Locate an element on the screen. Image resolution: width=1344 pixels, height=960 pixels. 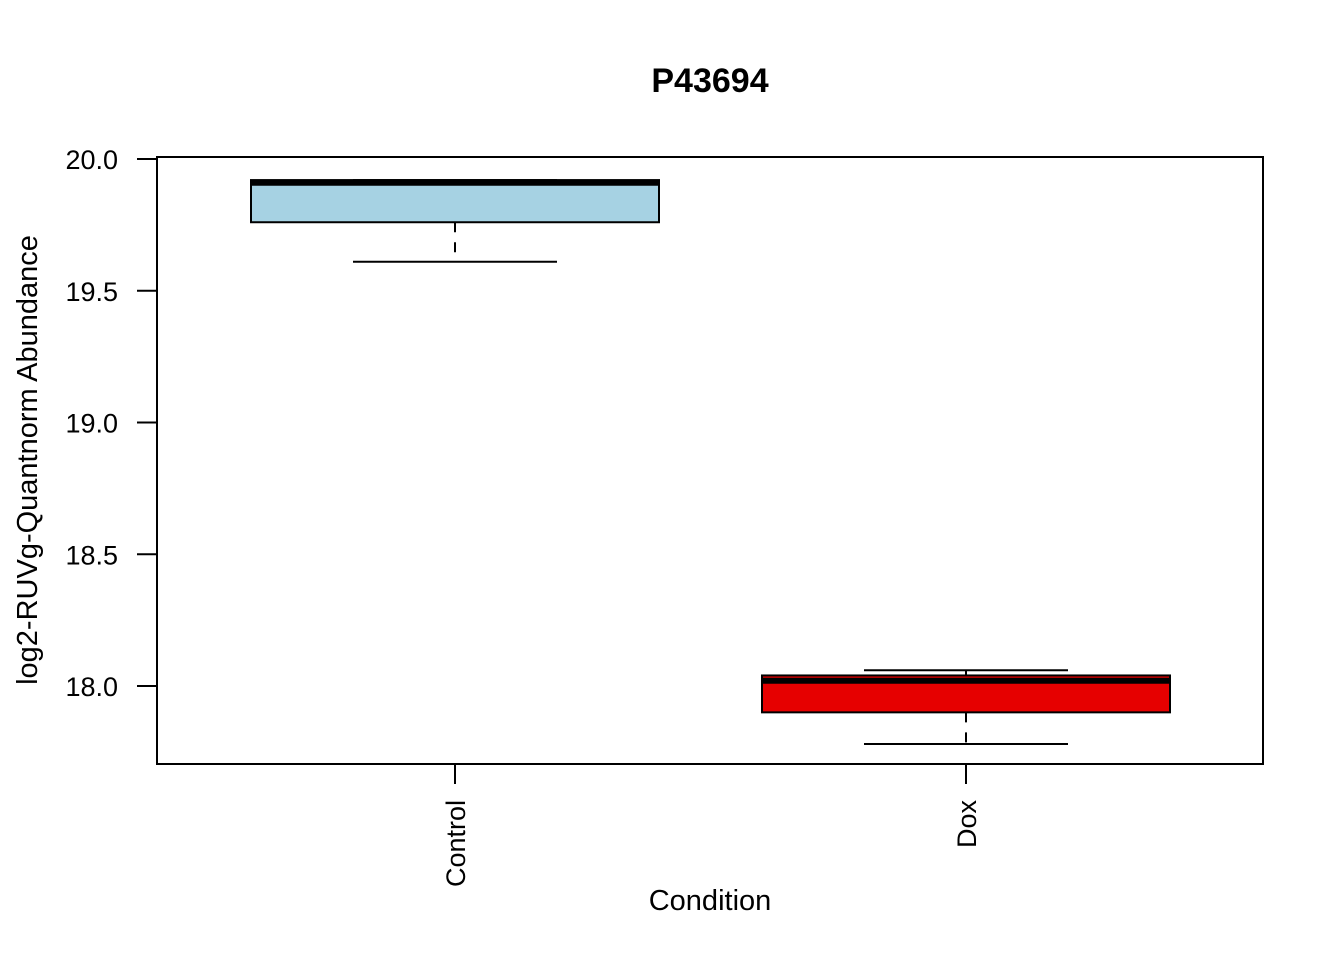
y-tick-label: 19.0 is located at coordinates (91, 424).